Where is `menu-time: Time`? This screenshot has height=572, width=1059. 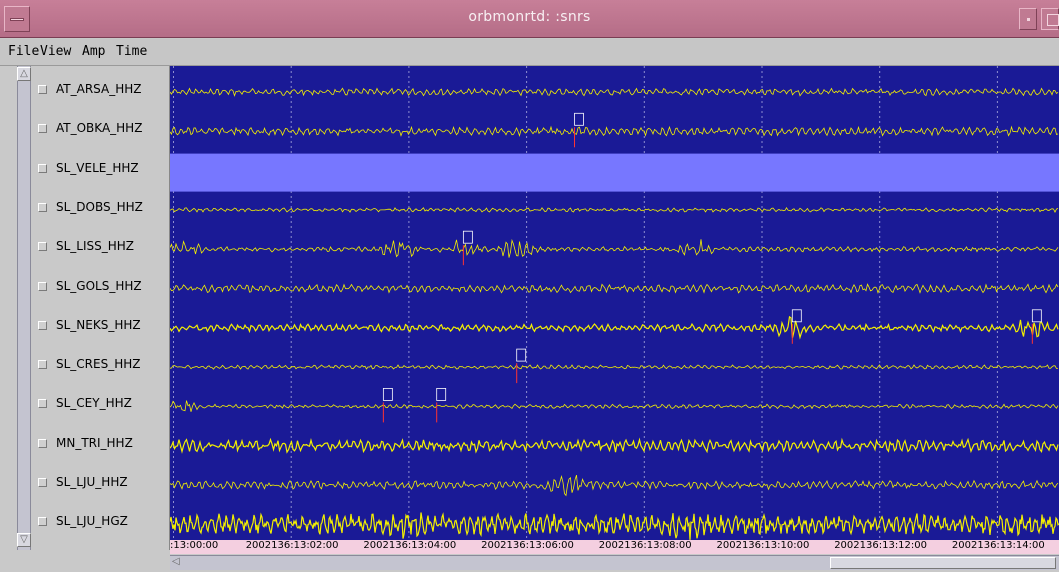 menu-time: Time is located at coordinates (132, 51).